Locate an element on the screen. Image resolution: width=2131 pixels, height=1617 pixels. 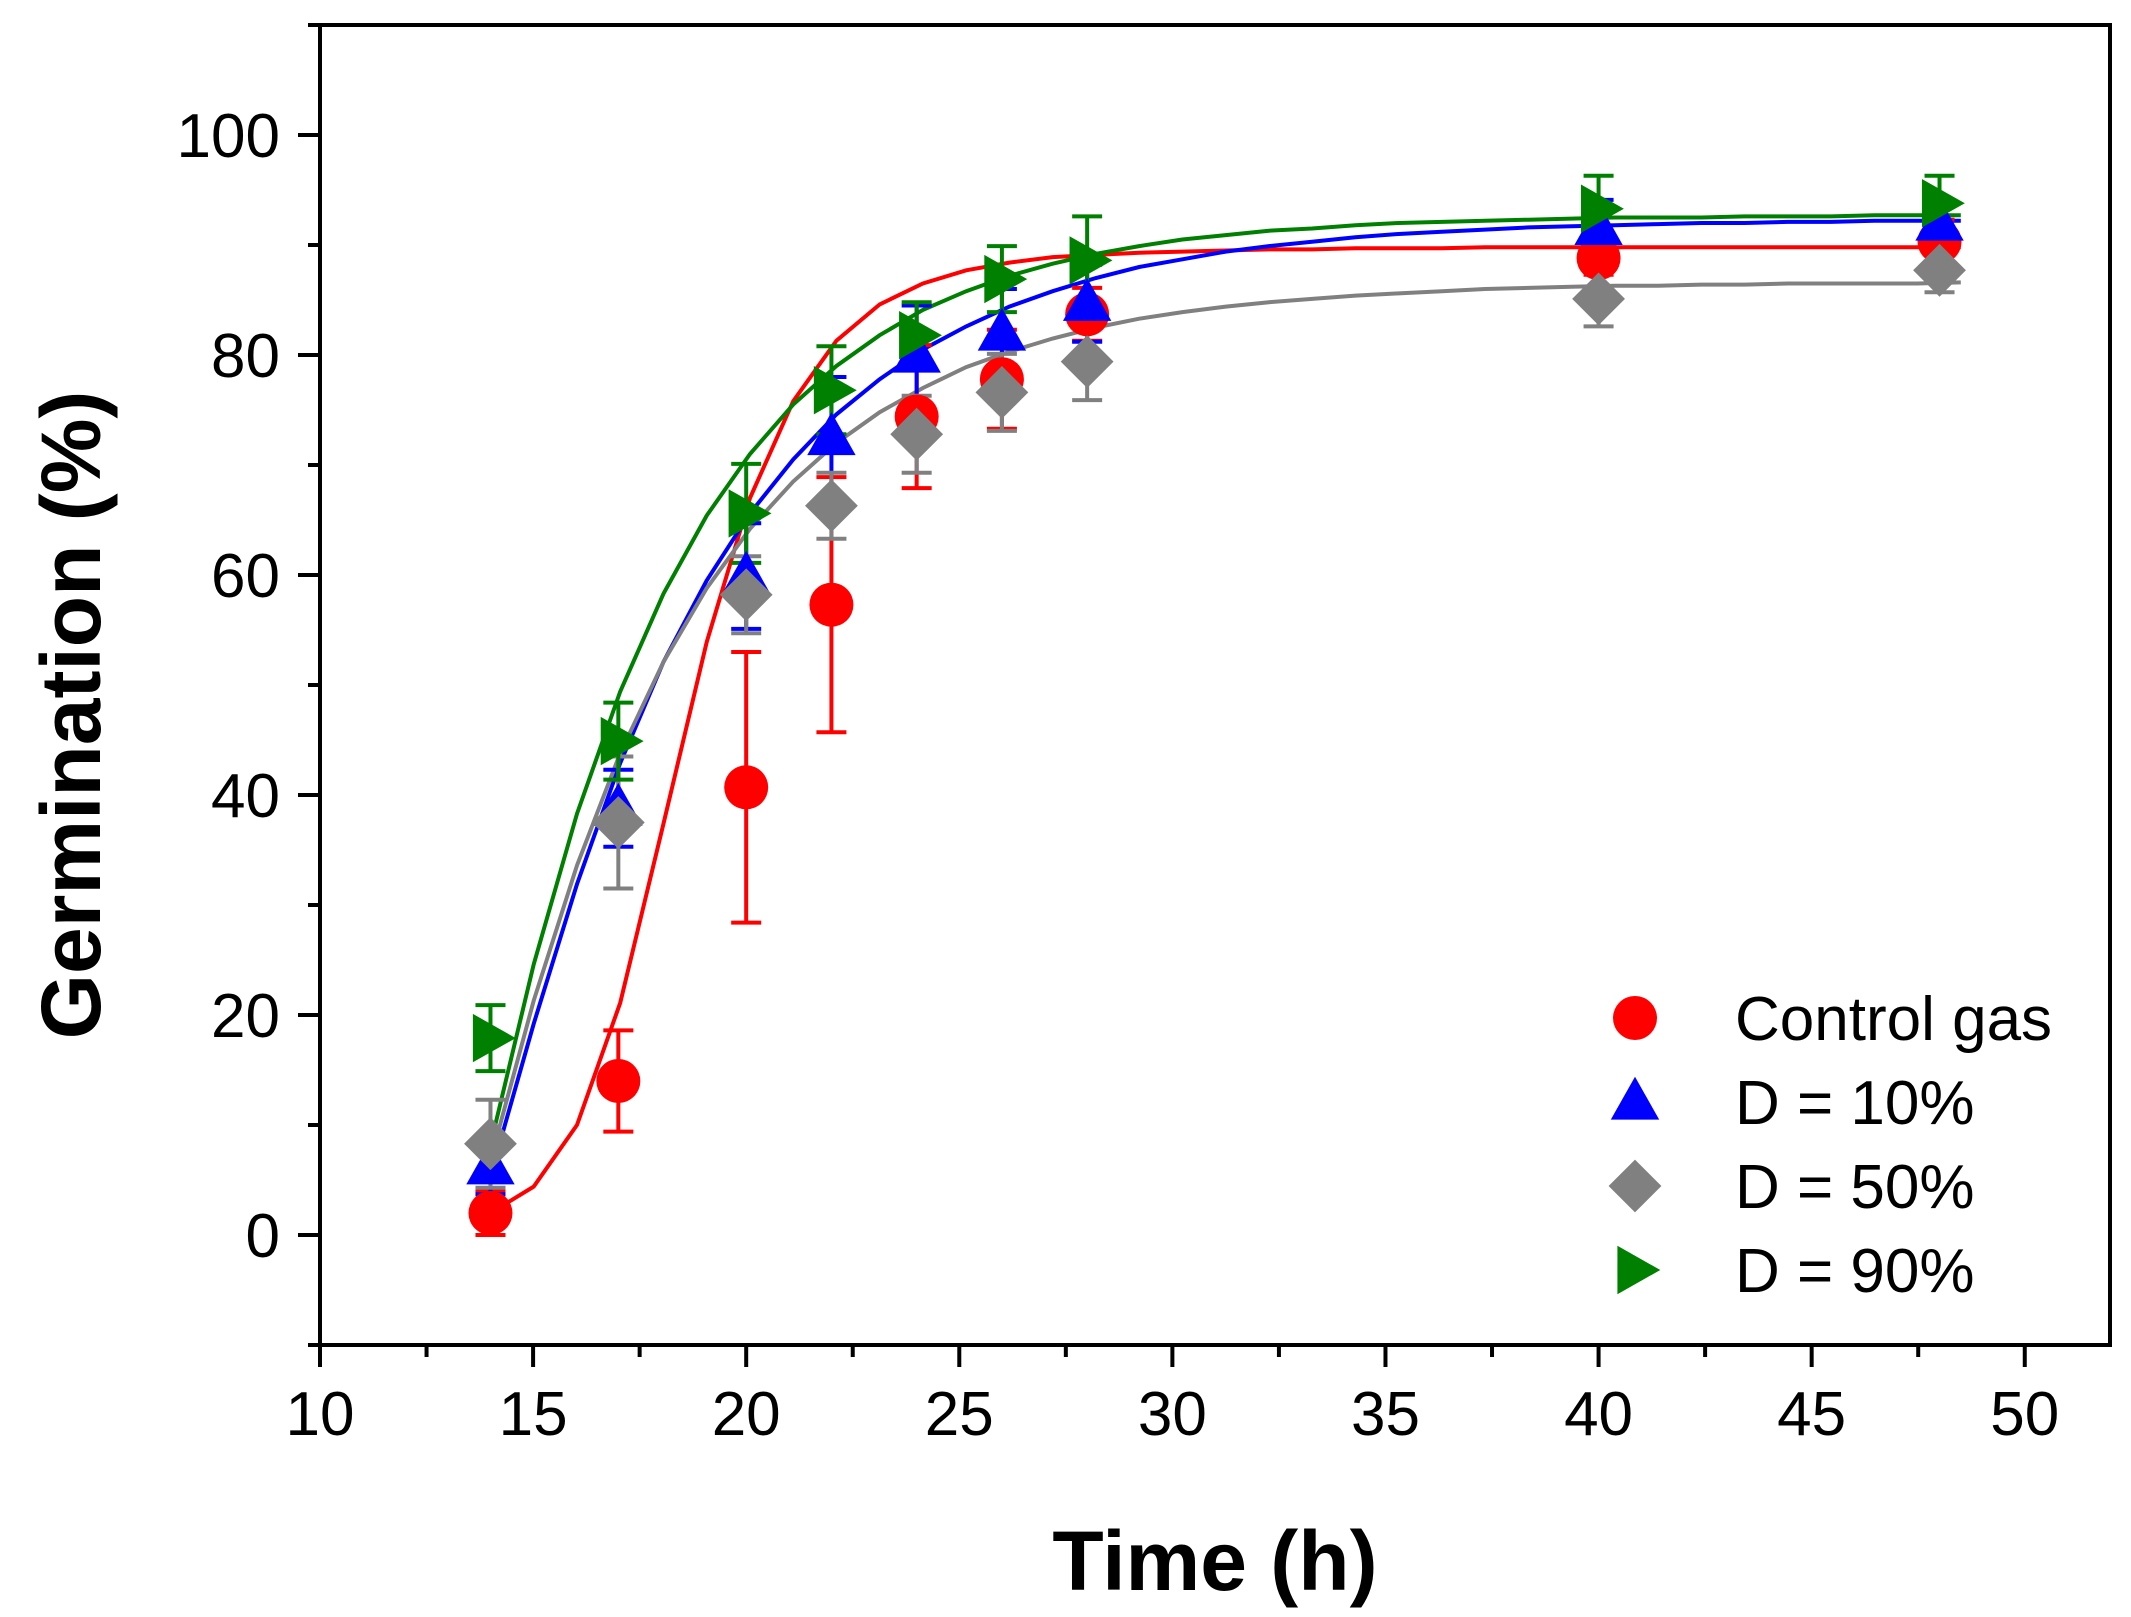
legend-label: Control gas is located at coordinates (1893, 1019).